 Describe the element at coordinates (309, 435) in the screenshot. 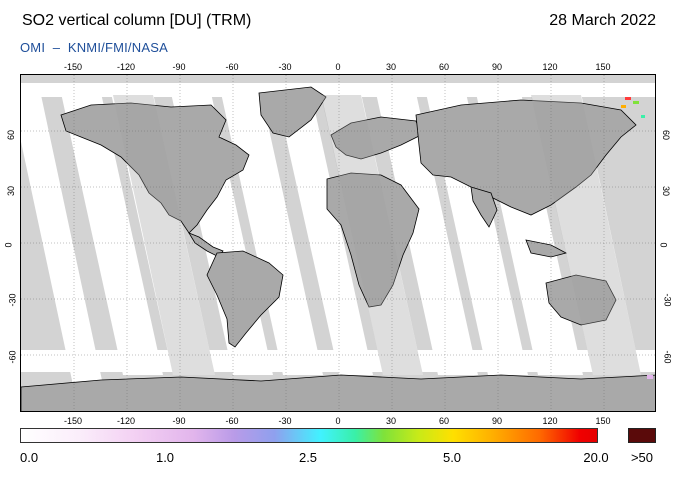

I see `colorbar` at that location.